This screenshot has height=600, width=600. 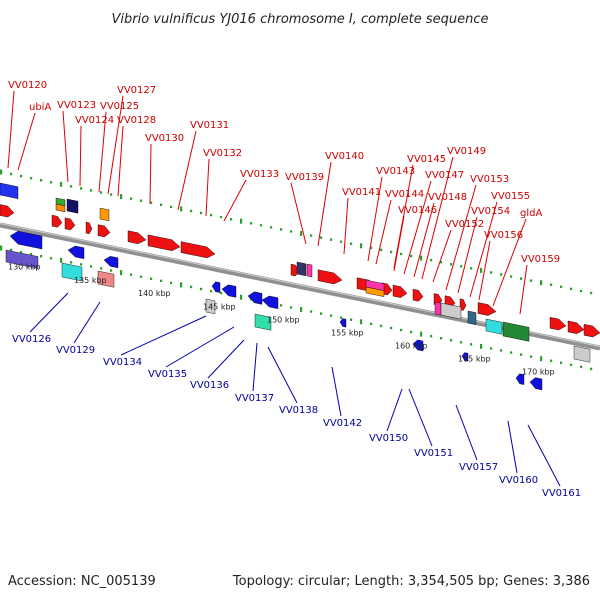 I want to click on reverse-gene-label: VV0138, so click(x=298, y=410).